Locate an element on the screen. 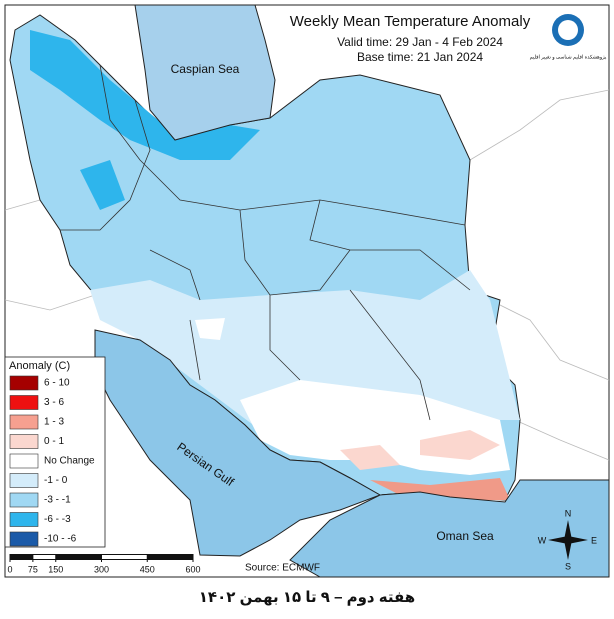  base-time: Base time: 21 Jan 2024 is located at coordinates (420, 57).